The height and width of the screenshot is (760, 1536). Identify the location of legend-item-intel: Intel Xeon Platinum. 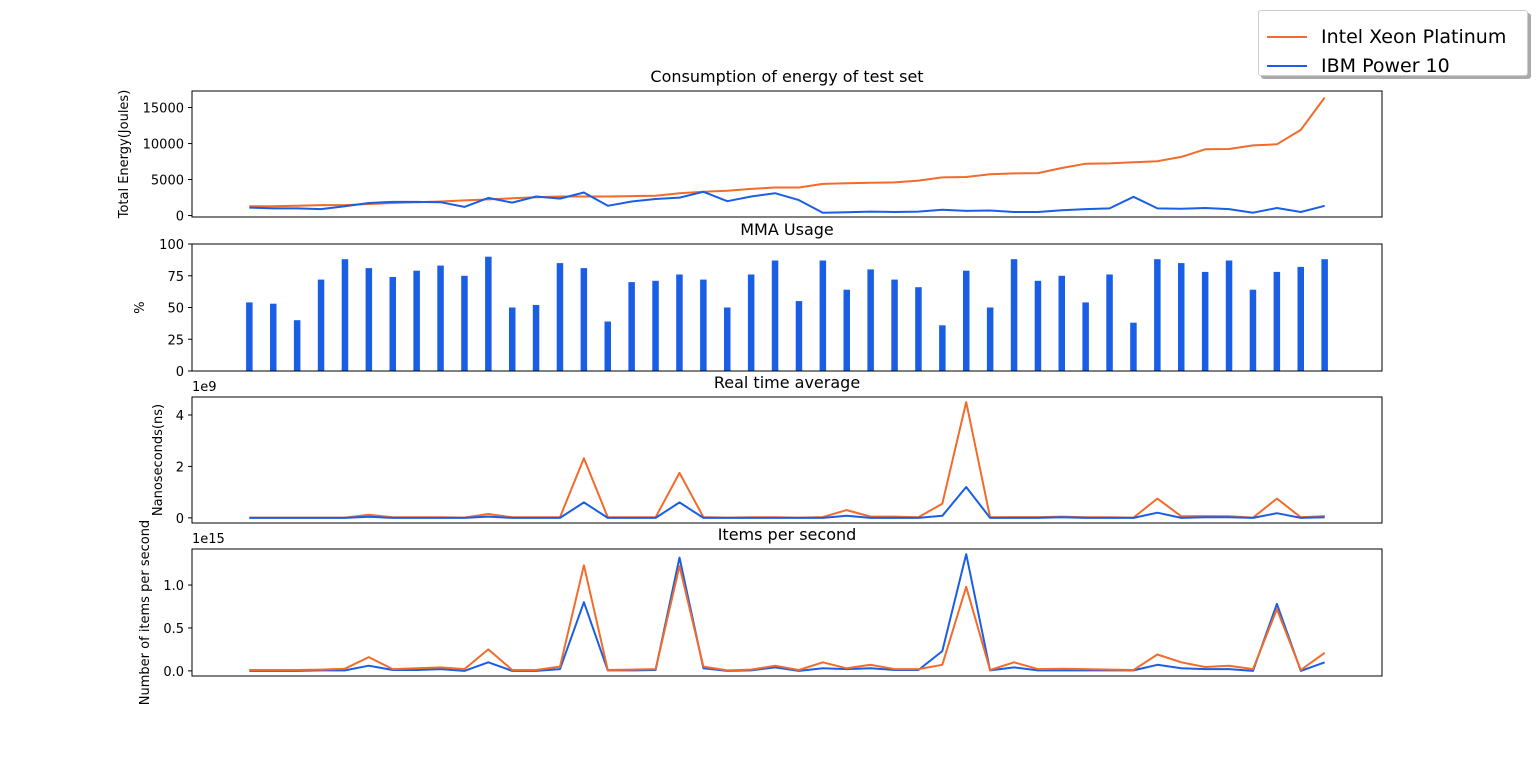
(1386, 37).